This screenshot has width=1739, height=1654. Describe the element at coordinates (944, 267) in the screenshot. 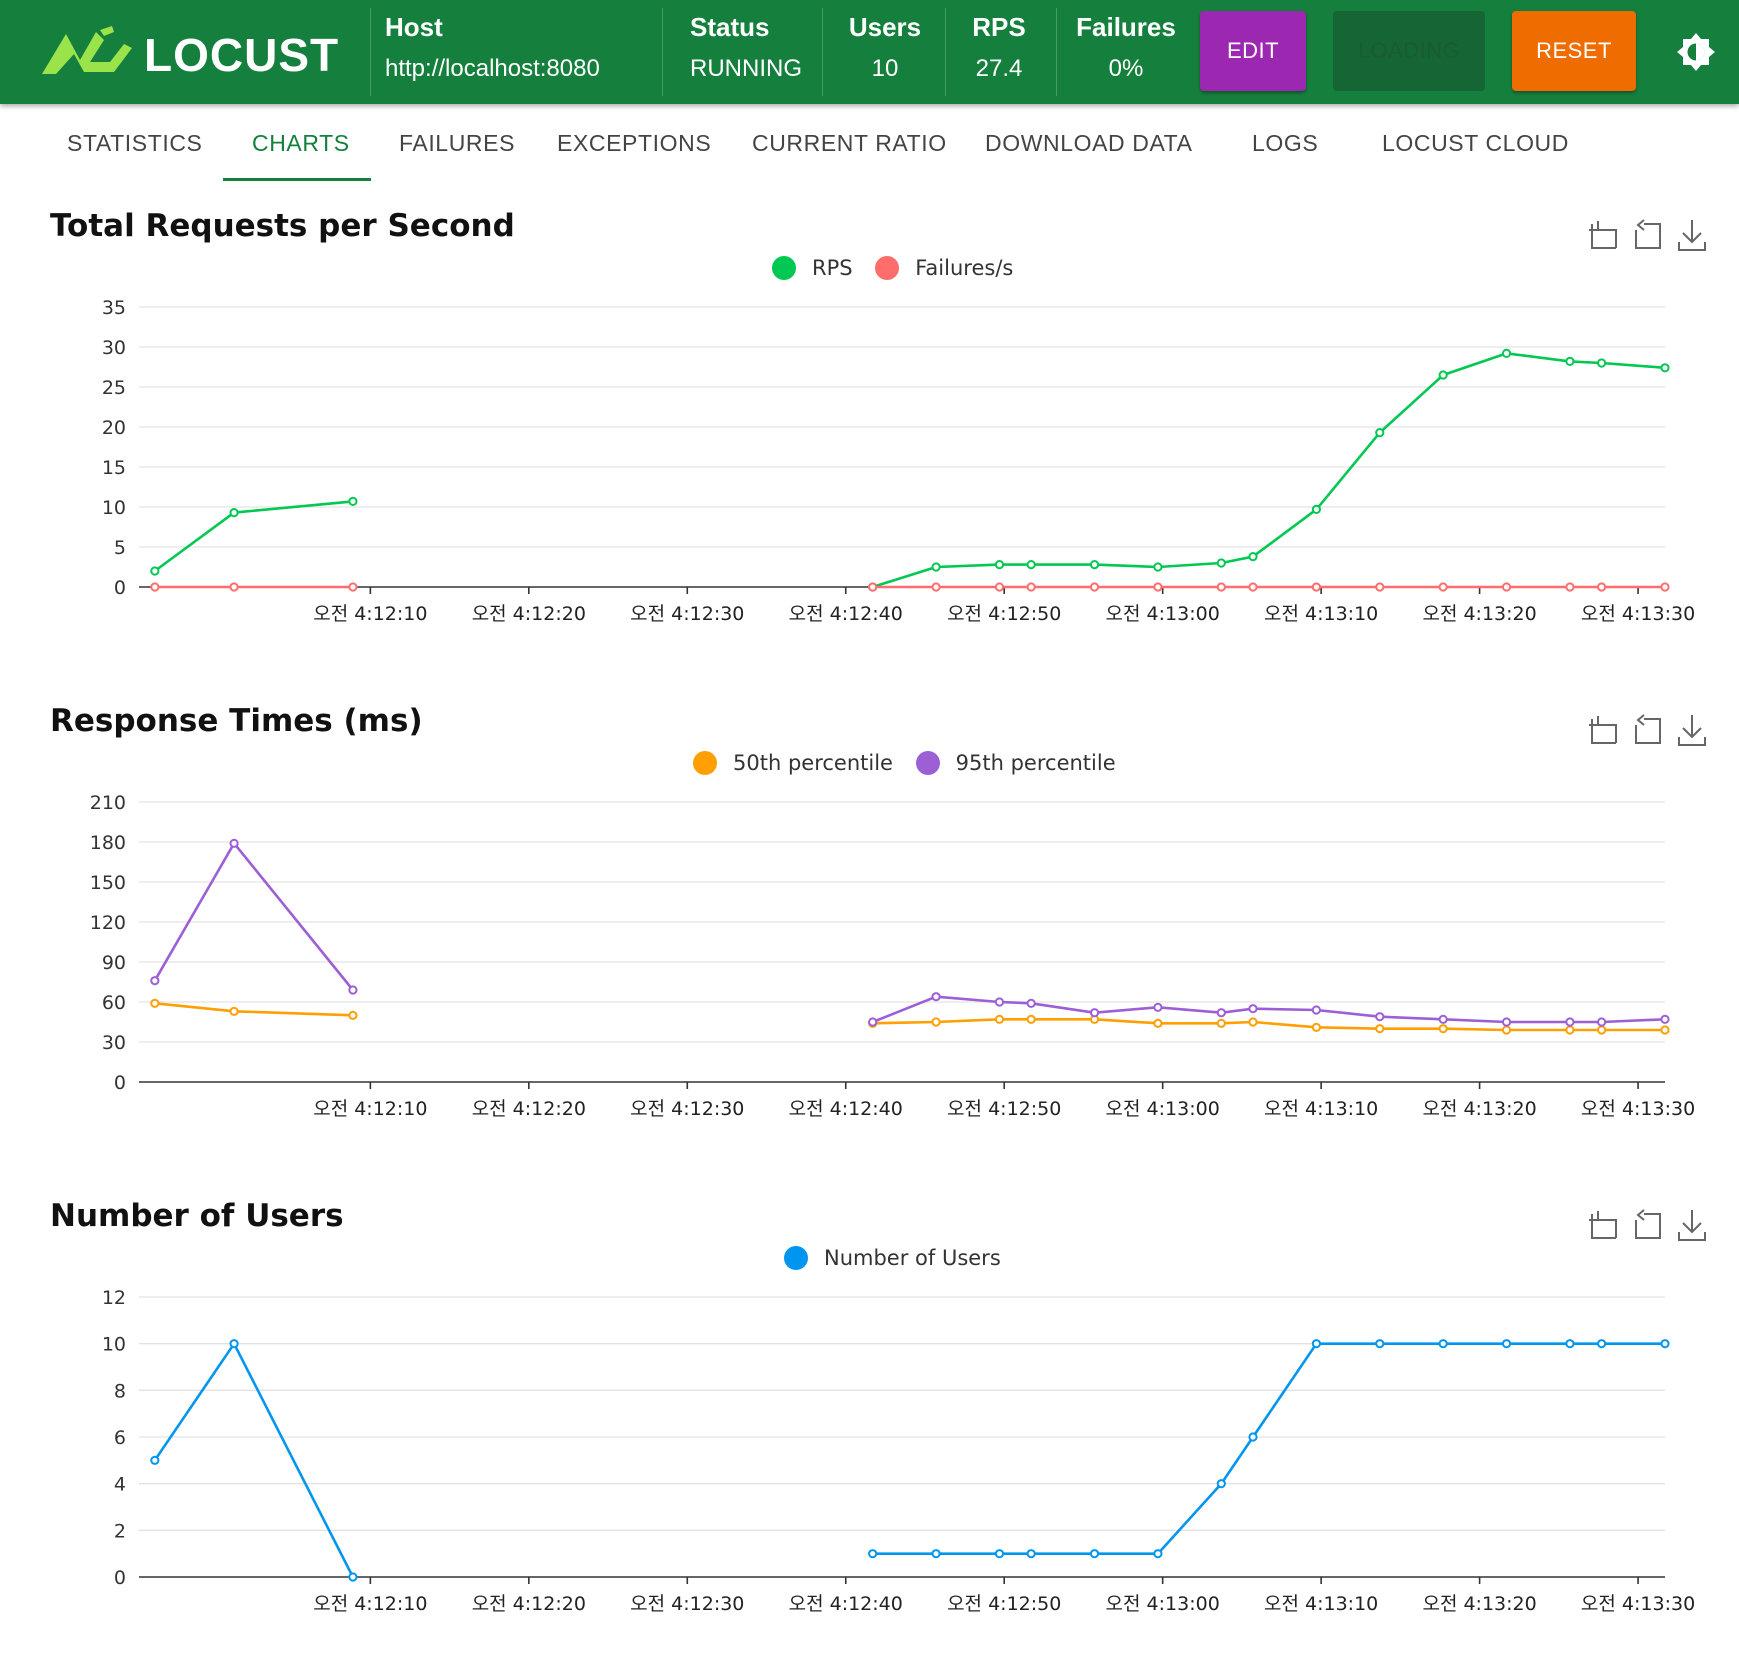

I see `legend-item-failures: Failures/s` at that location.